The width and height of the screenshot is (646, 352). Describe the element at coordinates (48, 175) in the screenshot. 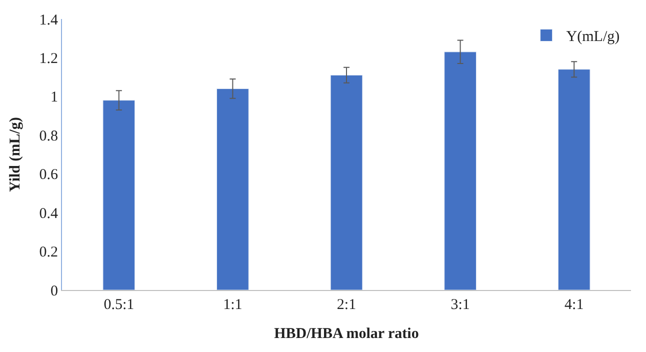

I see `y-tick-label: 0.6` at that location.